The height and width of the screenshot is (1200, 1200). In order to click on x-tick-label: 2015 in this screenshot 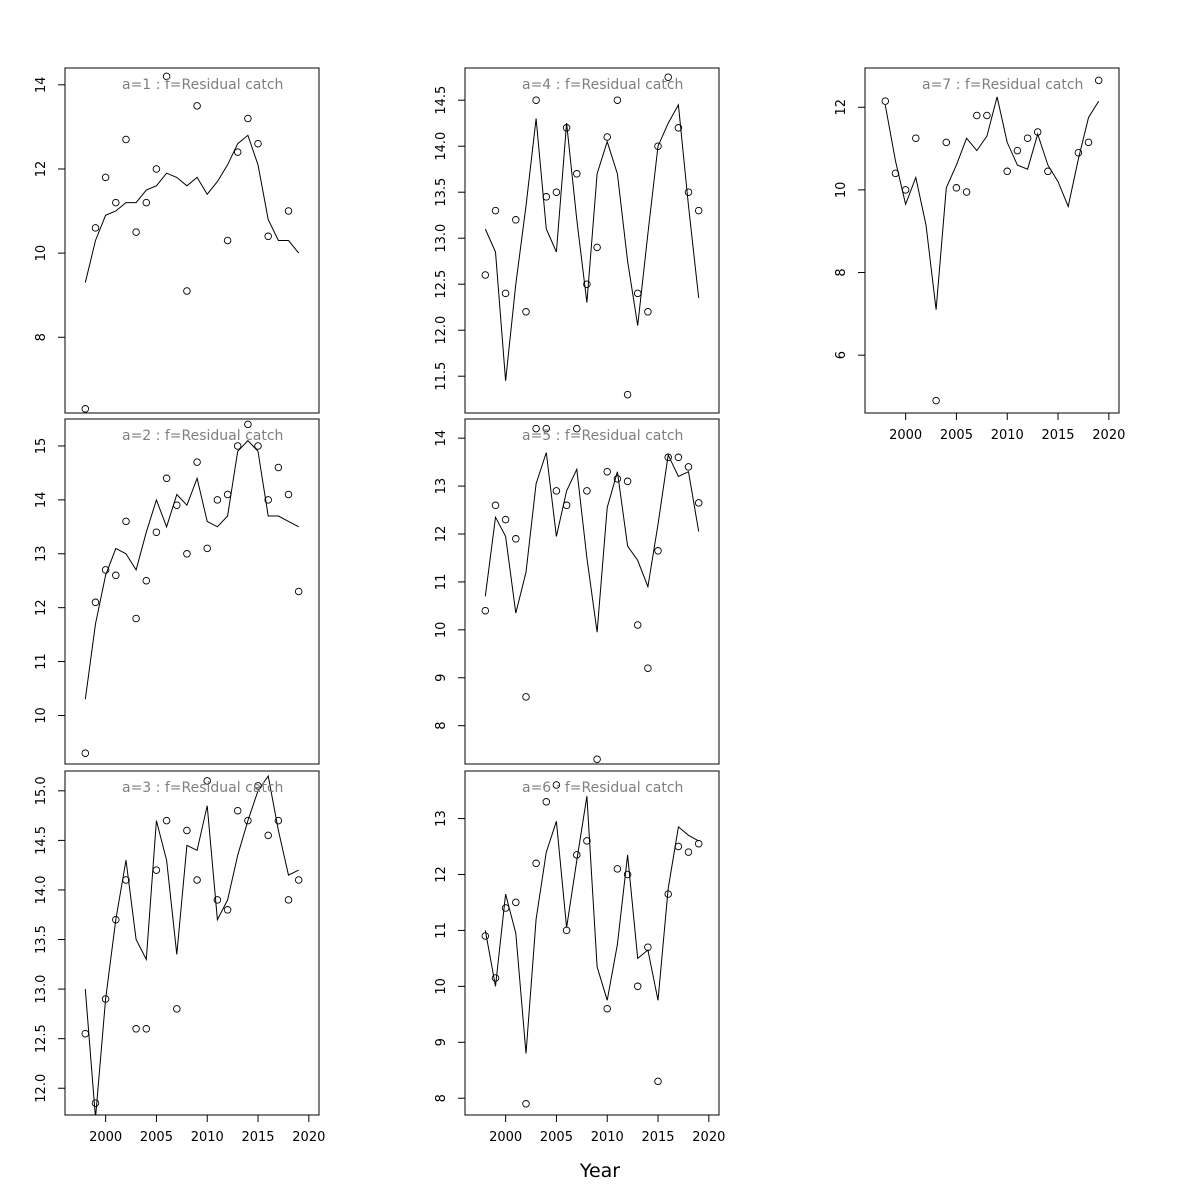, I will do `click(257, 1137)`.